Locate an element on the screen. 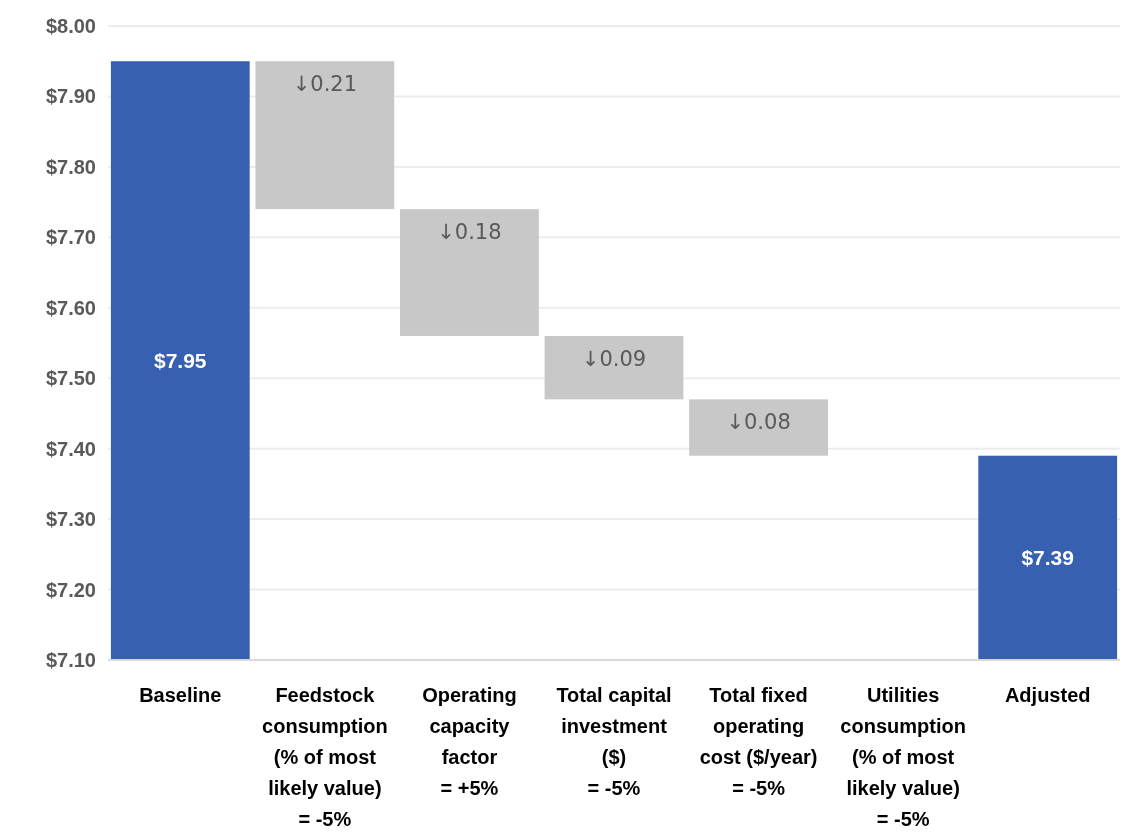 The height and width of the screenshot is (833, 1133). data-label: ↓0.08 is located at coordinates (758, 422).